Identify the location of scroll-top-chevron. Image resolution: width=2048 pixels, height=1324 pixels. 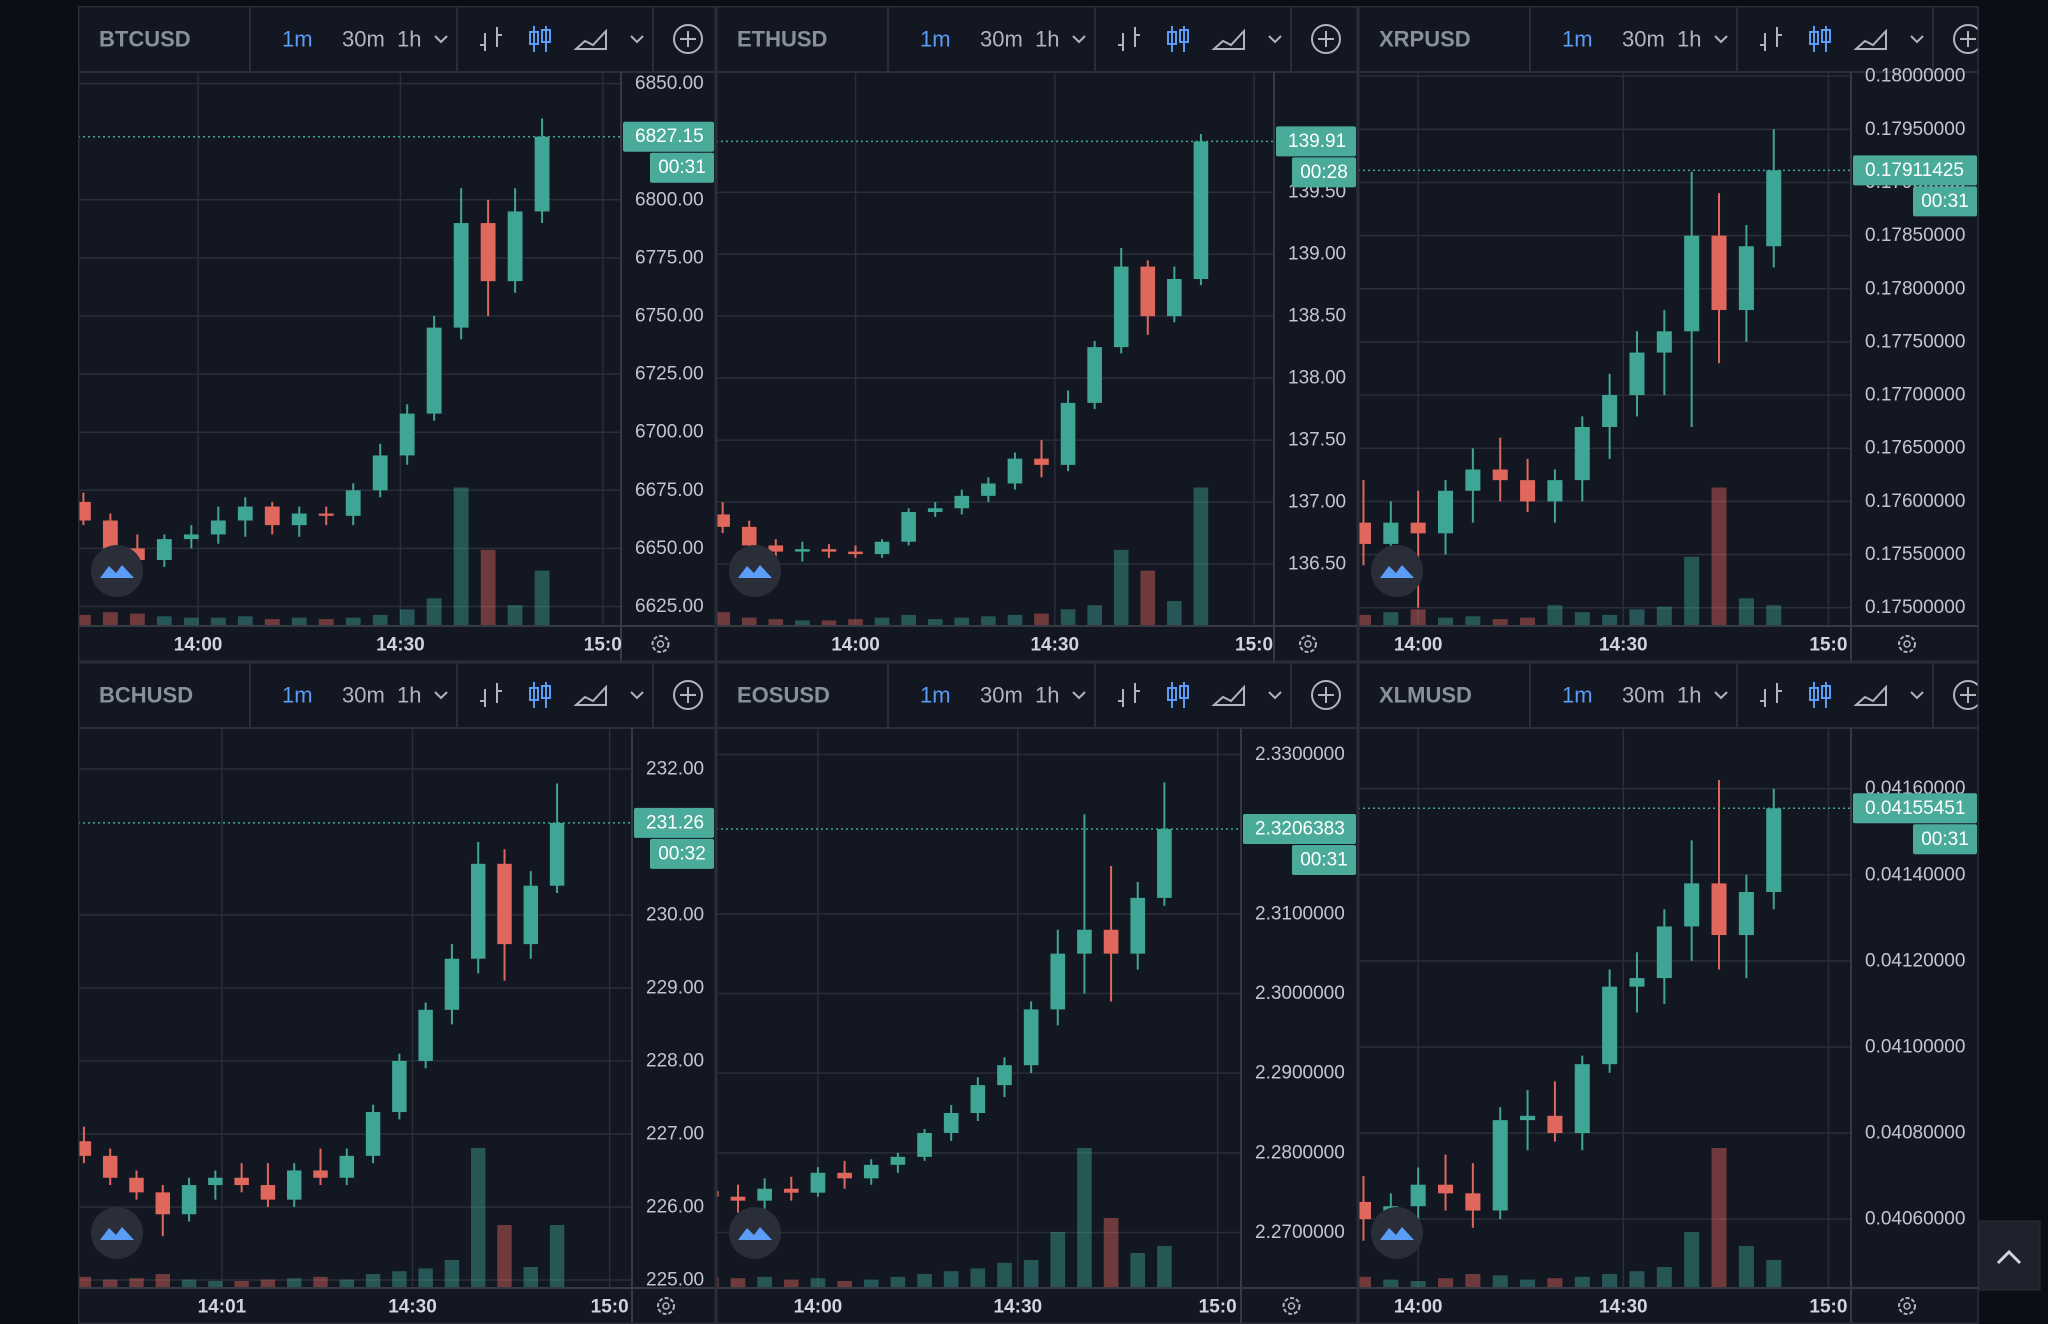
(2009, 1257).